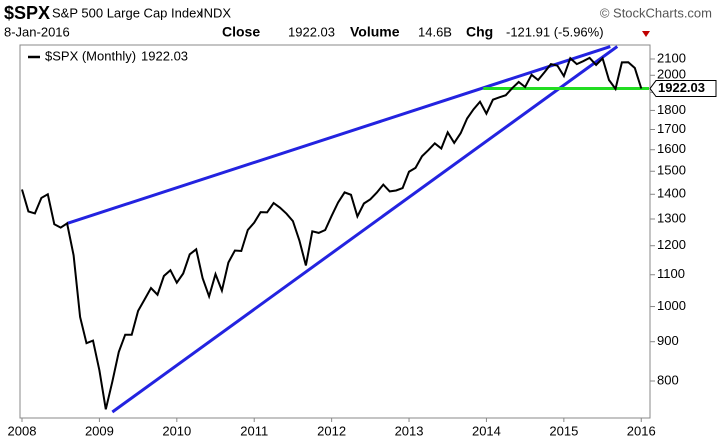 The image size is (720, 445). What do you see at coordinates (671, 74) in the screenshot?
I see `y-tick-label: 2000` at bounding box center [671, 74].